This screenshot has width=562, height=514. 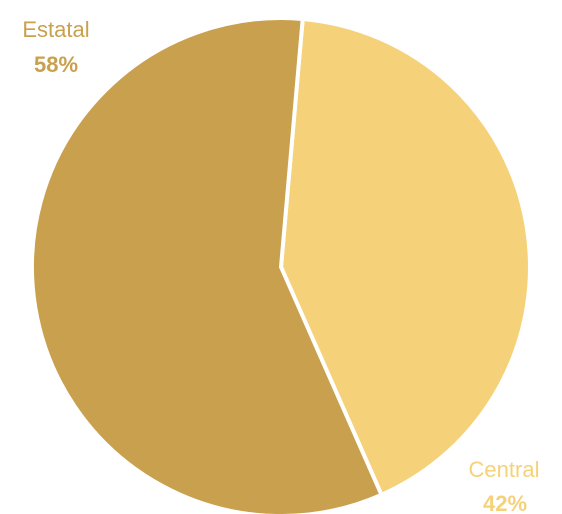 I want to click on slice-label-estatal: Estatal, so click(x=55, y=29).